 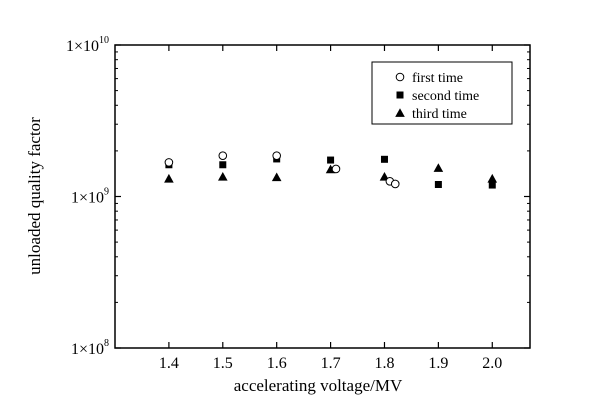 What do you see at coordinates (223, 363) in the screenshot?
I see `x-tick-label: 1.5` at bounding box center [223, 363].